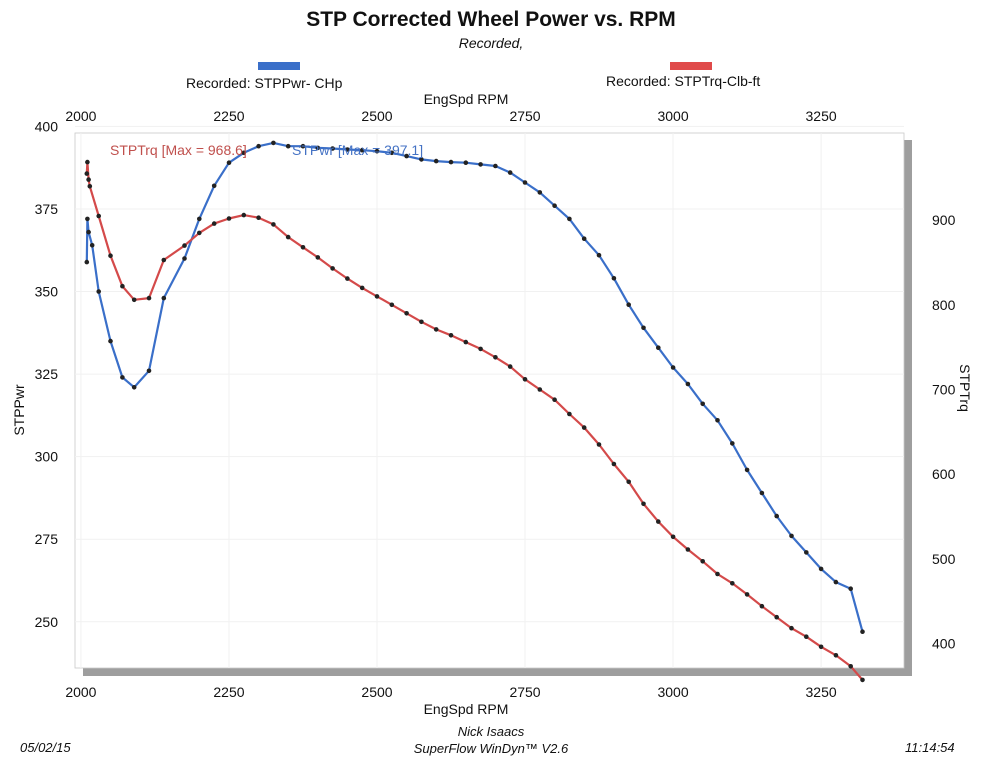 The width and height of the screenshot is (982, 768). Describe the element at coordinates (524, 116) in the screenshot. I see `x-tick-top: 2750` at that location.